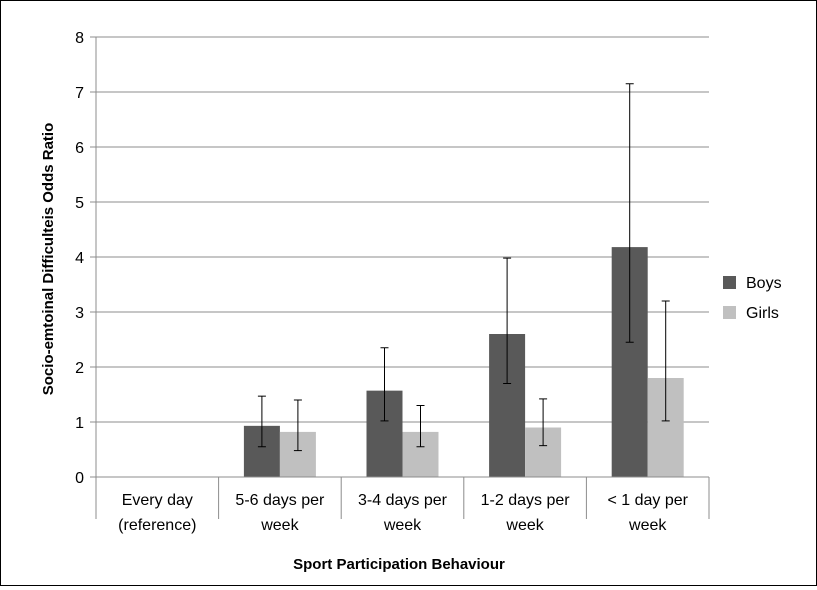 Image resolution: width=817 pixels, height=590 pixels. What do you see at coordinates (280, 500) in the screenshot?
I see `x-tick-label: 5-6 days per` at bounding box center [280, 500].